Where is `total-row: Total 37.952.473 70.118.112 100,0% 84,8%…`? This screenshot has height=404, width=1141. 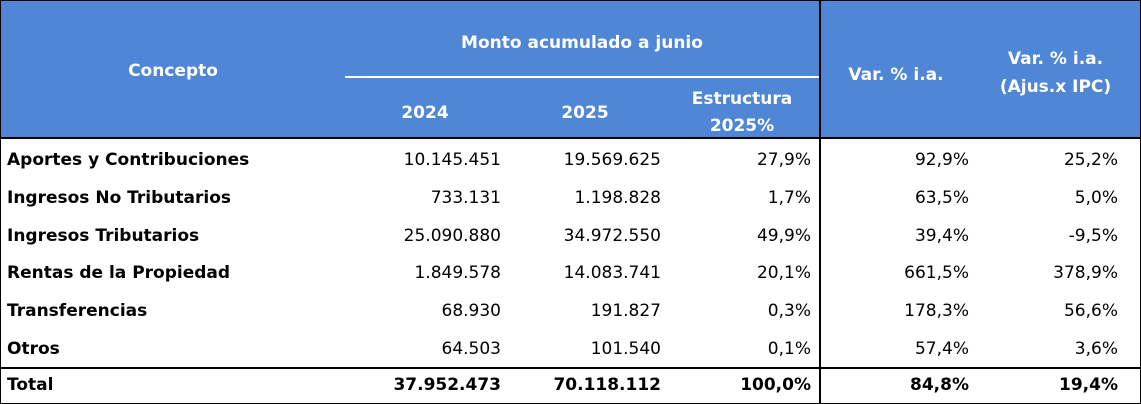 total-row: Total 37.952.473 70.118.112 100,0% 84,8%… is located at coordinates (570, 385).